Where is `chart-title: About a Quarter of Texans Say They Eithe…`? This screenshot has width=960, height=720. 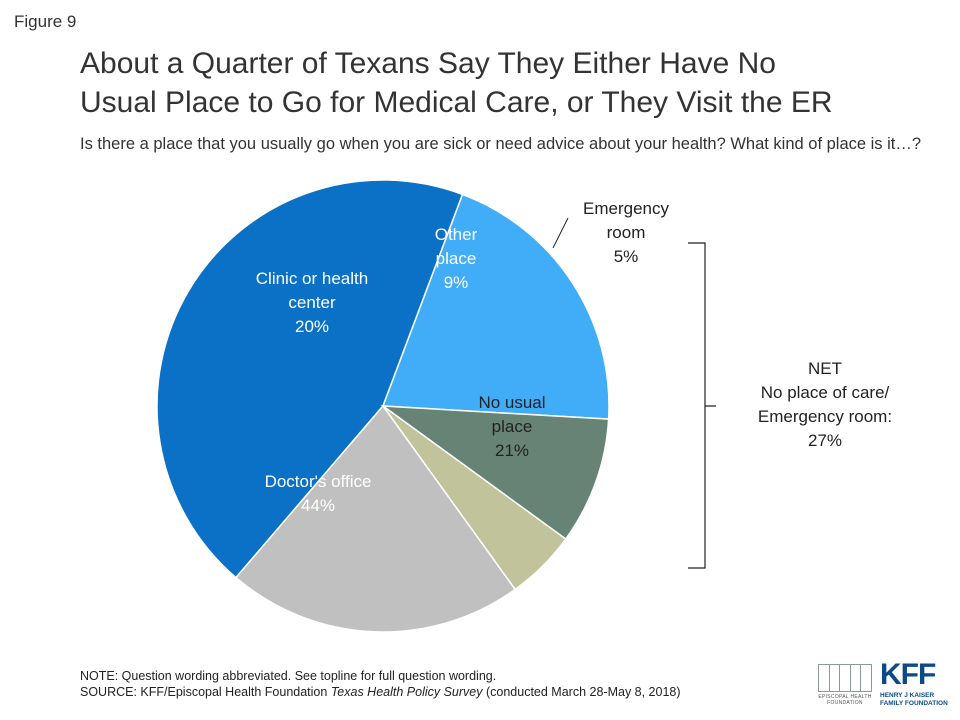 chart-title: About a Quarter of Texans Say They Eithe… is located at coordinates (510, 83).